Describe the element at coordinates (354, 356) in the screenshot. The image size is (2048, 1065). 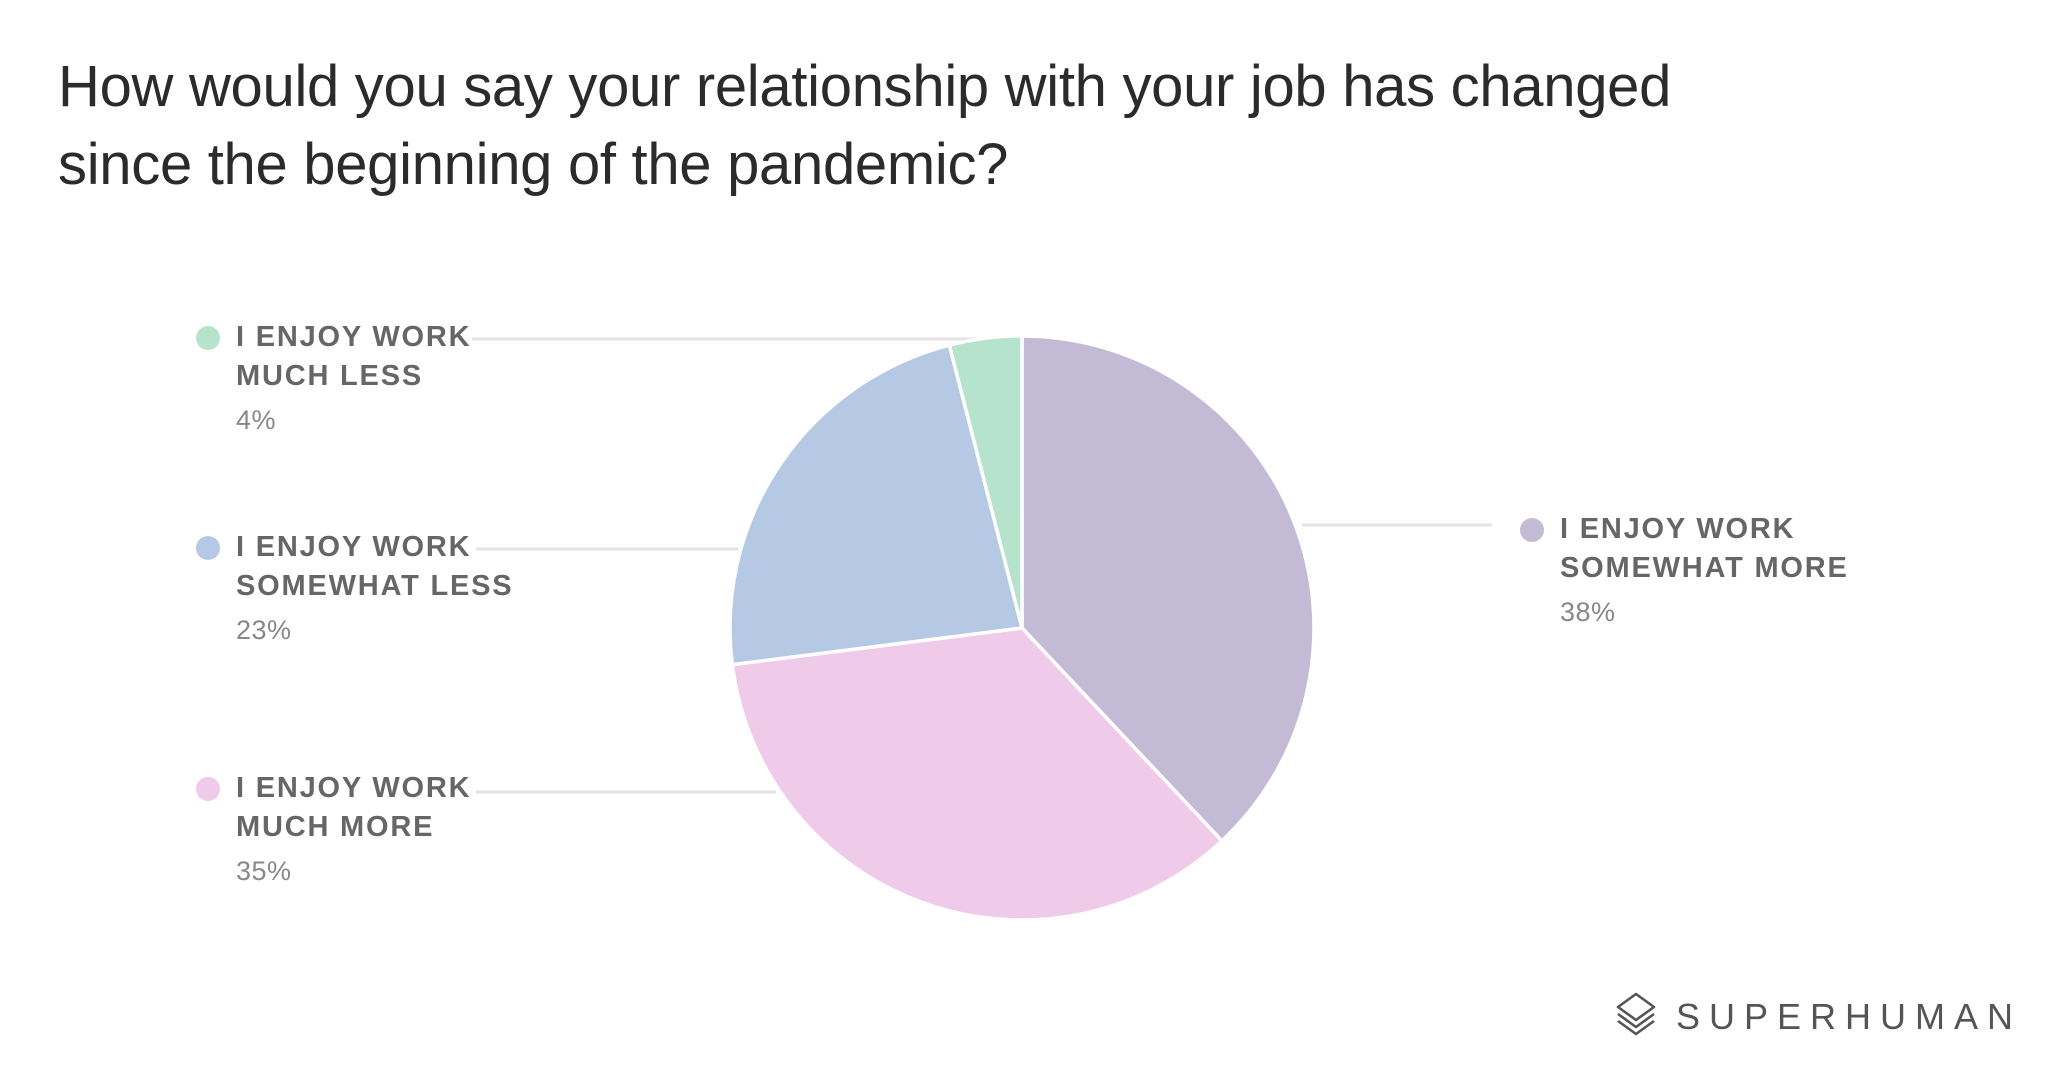
I see `legend-label-much-less: I ENJOY WORK MUCH LESS` at that location.